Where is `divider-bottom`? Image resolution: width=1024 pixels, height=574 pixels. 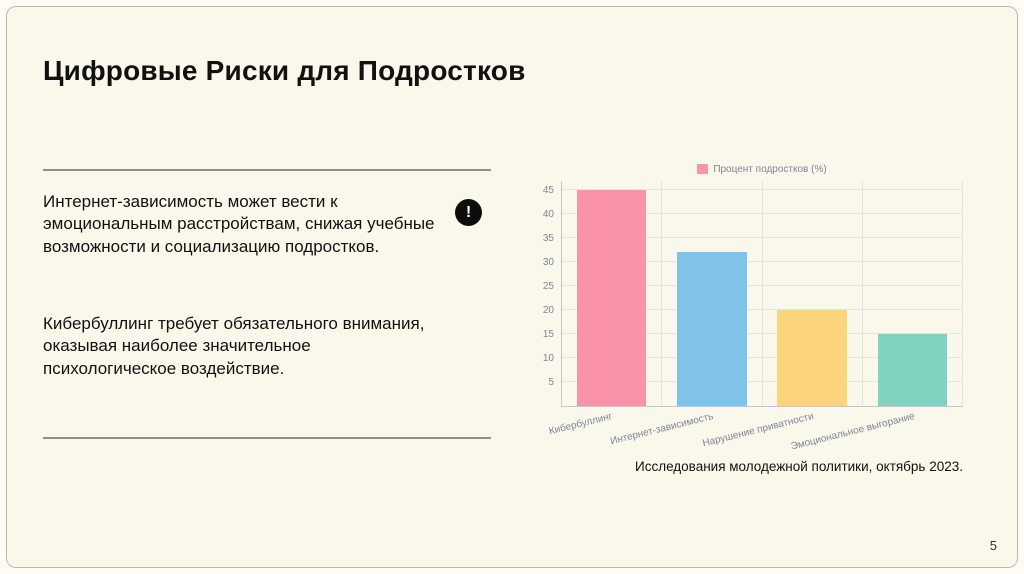 divider-bottom is located at coordinates (267, 438).